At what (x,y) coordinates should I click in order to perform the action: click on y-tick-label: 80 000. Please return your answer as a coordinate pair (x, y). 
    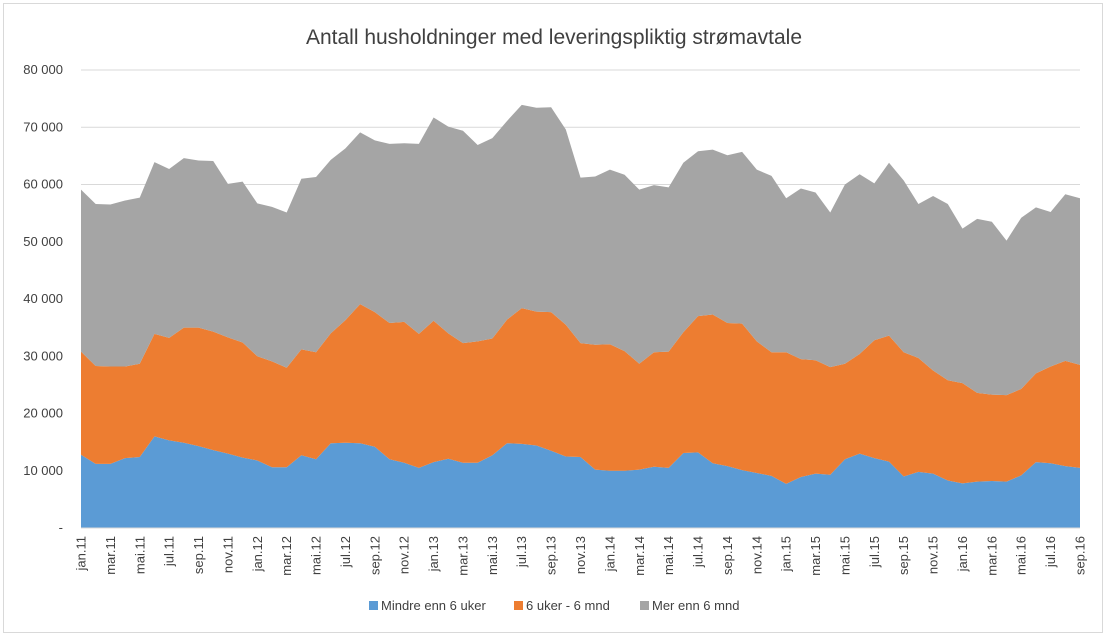
    Looking at the image, I should click on (43, 69).